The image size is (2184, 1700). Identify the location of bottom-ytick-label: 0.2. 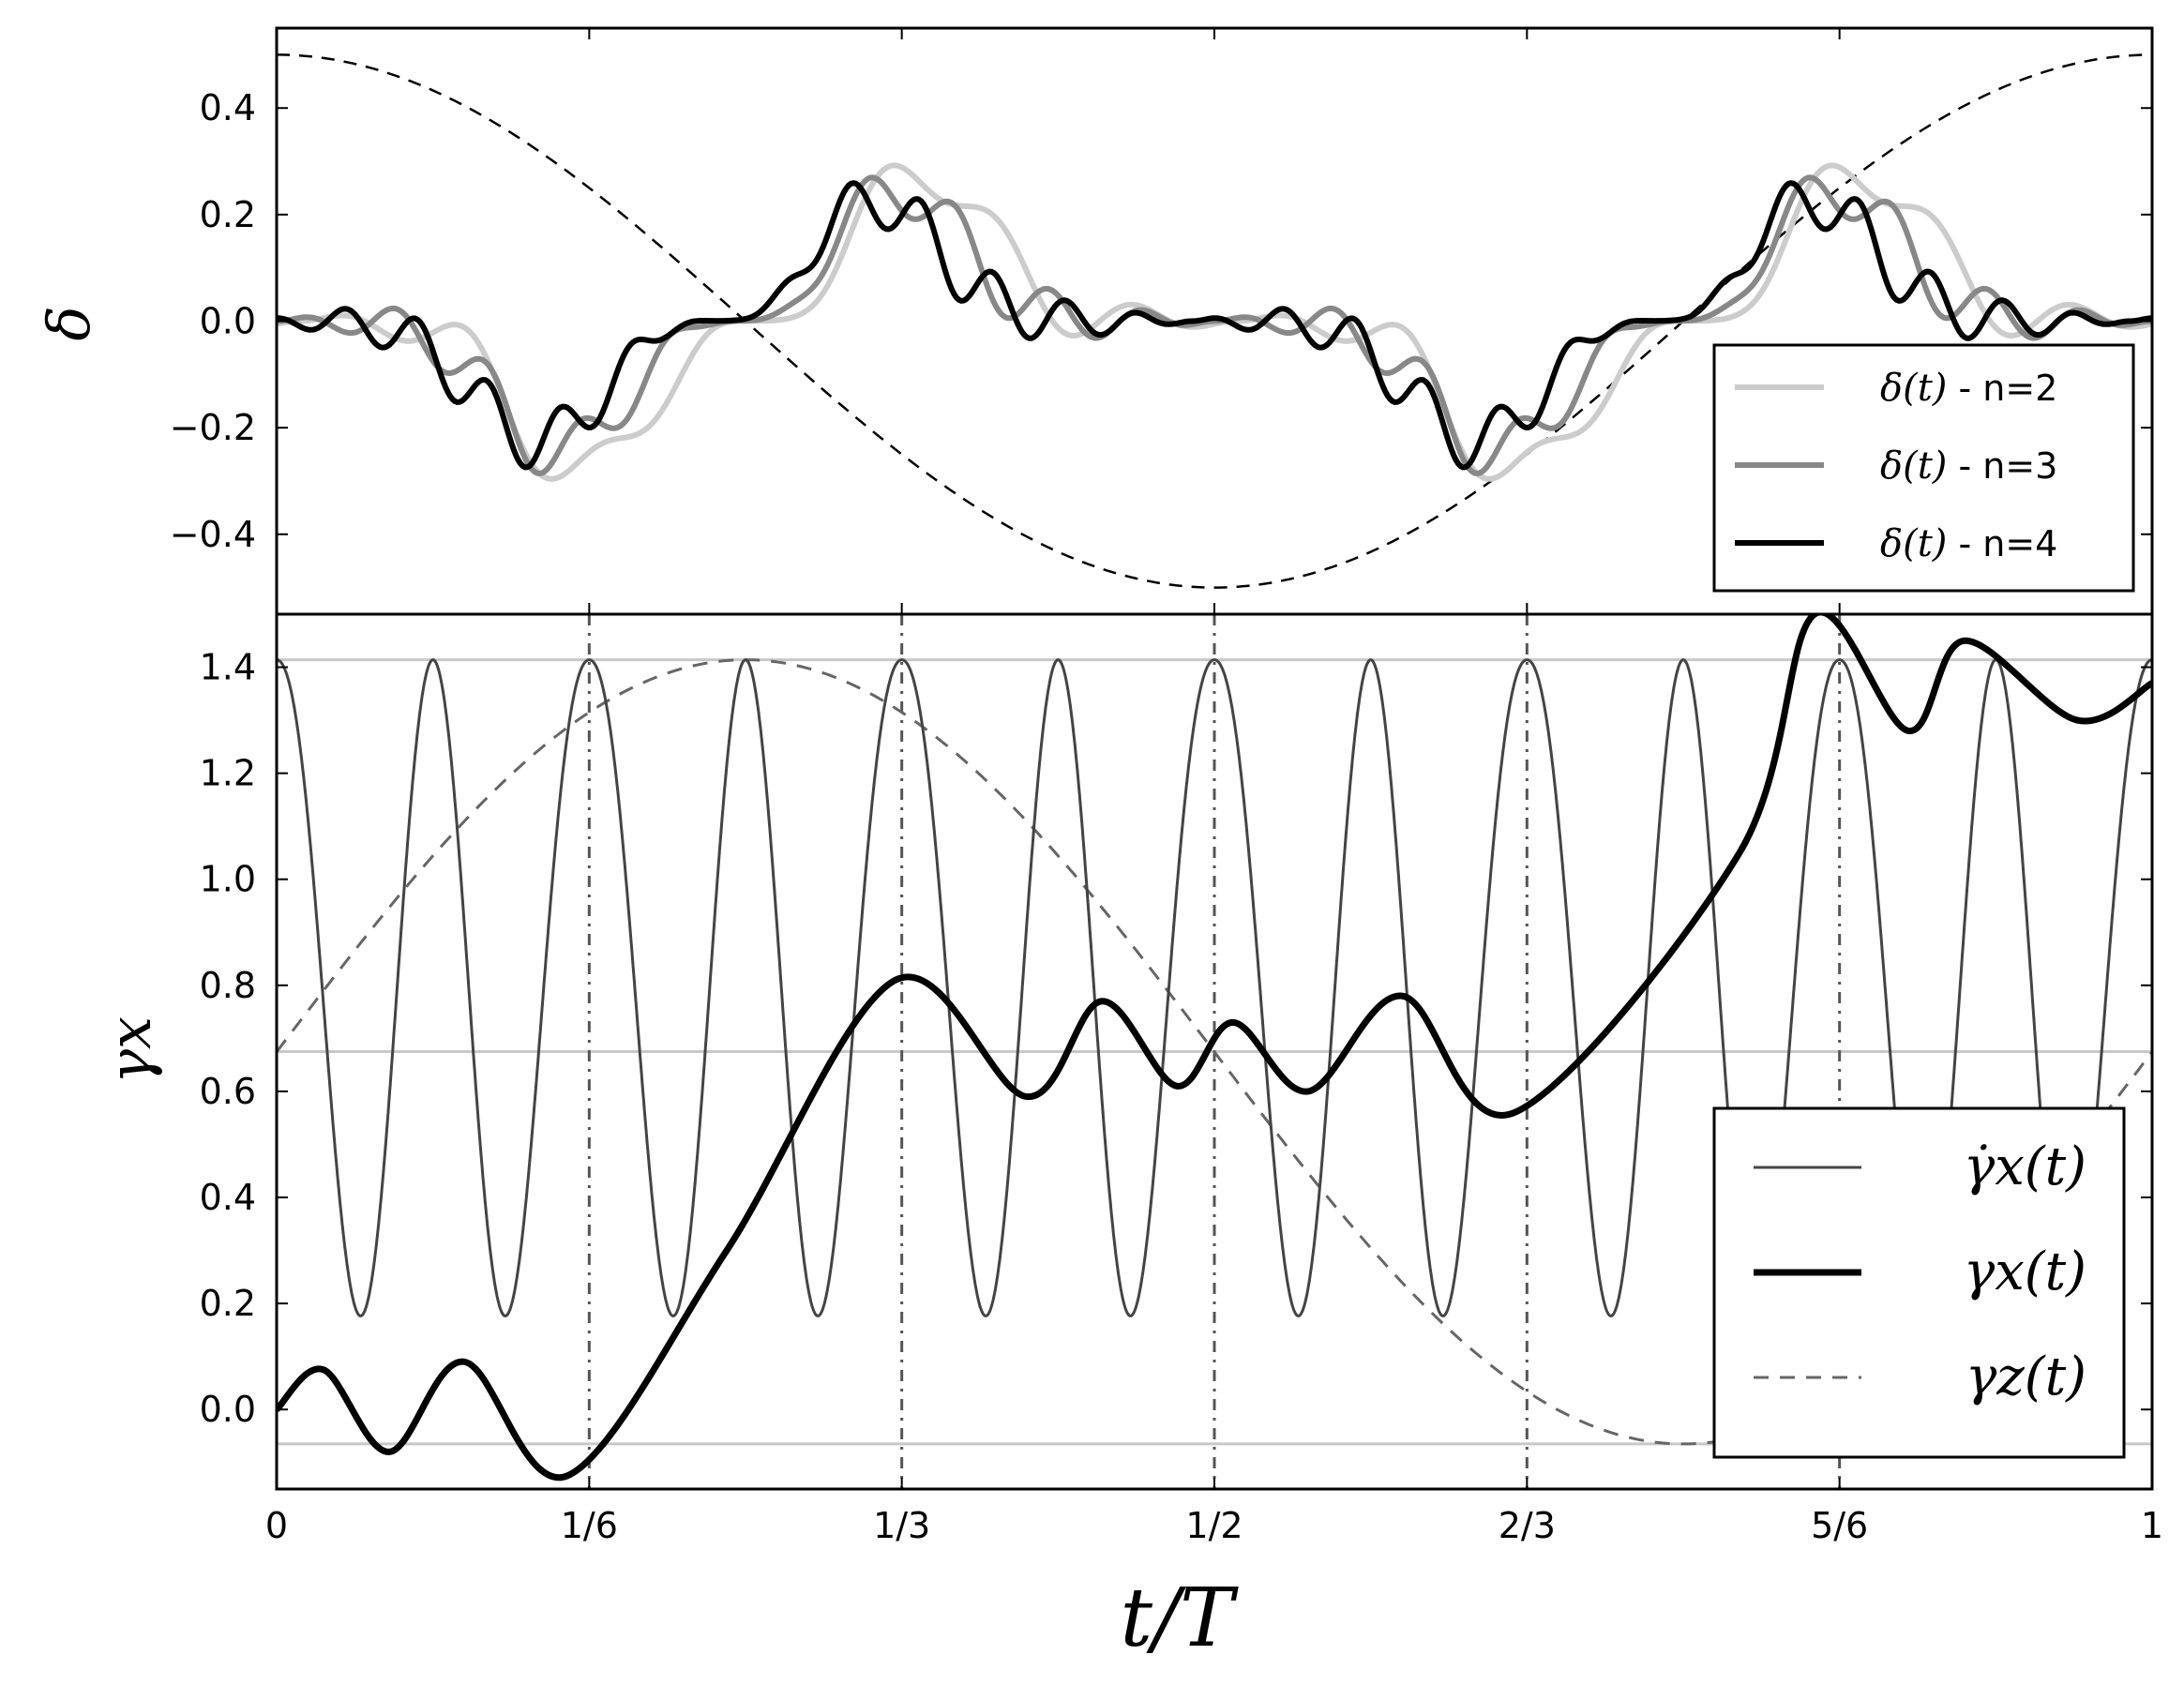
(228, 1303).